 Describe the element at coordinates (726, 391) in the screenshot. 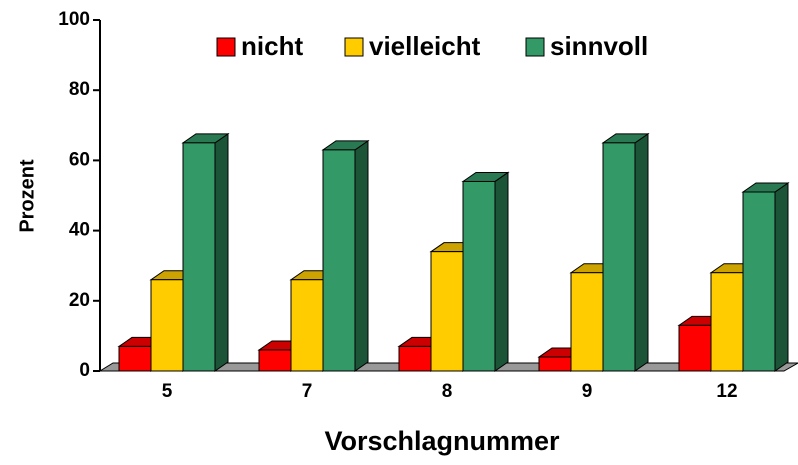

I see `x-tick-label: 12` at that location.